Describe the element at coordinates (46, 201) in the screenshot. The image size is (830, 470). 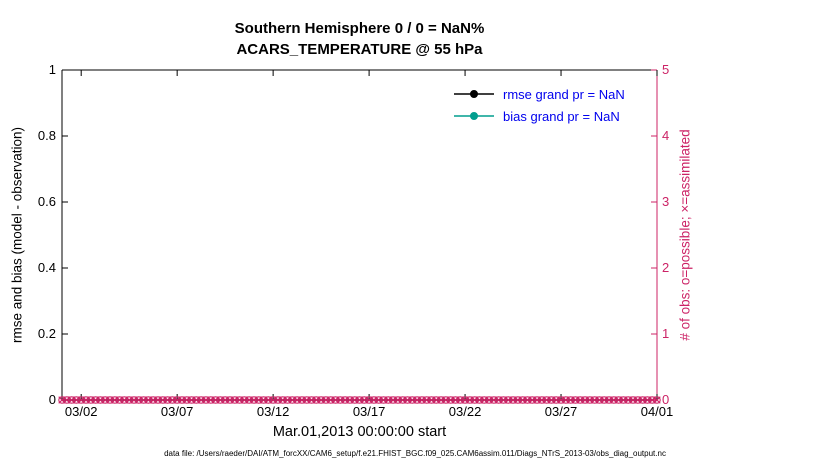
I see `y-axis-left-tick-label: 0.6` at that location.